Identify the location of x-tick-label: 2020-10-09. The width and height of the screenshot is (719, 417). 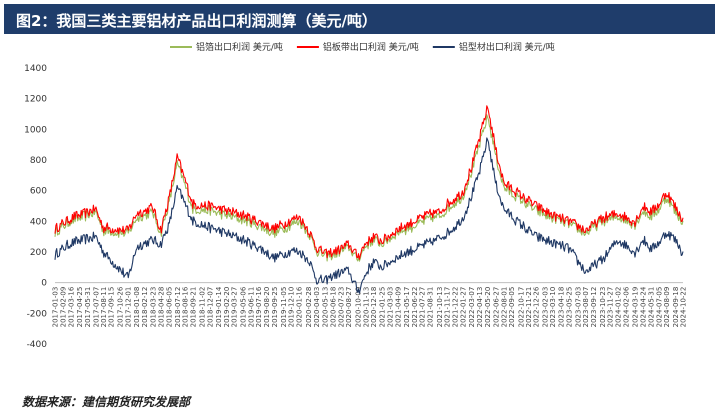
(359, 307).